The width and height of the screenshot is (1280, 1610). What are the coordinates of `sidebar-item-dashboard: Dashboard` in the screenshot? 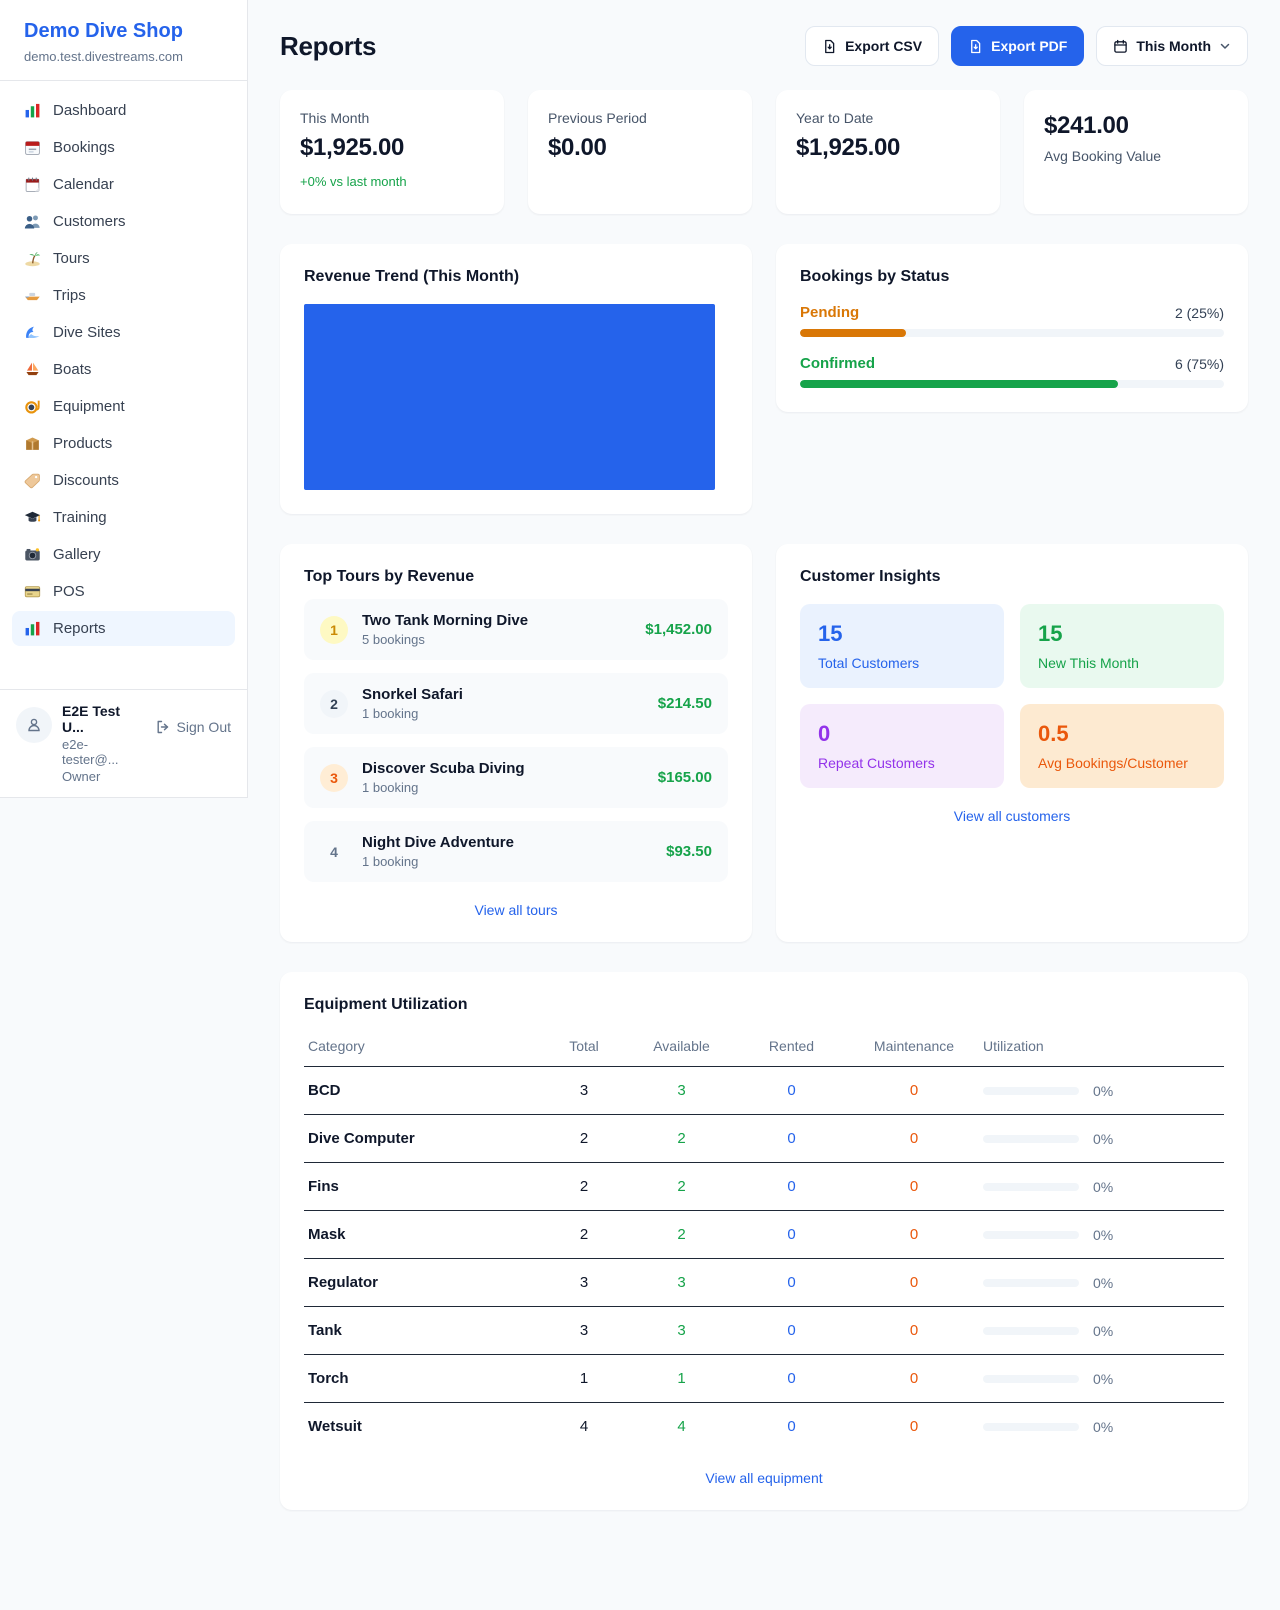 It's located at (123, 110).